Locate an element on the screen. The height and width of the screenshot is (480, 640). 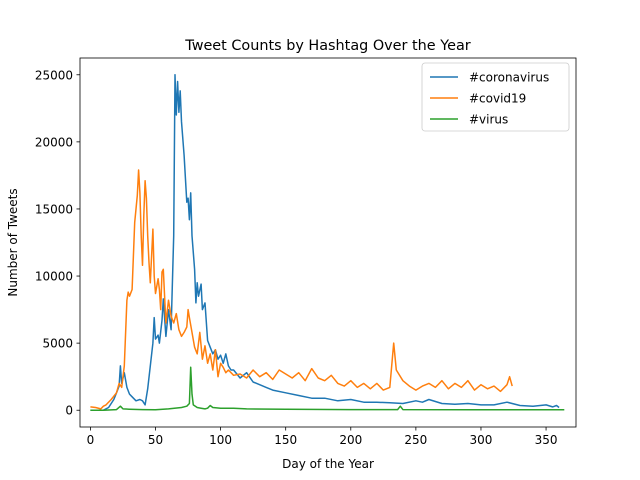
y-tick-label-3: 15000 is located at coordinates (54, 209).